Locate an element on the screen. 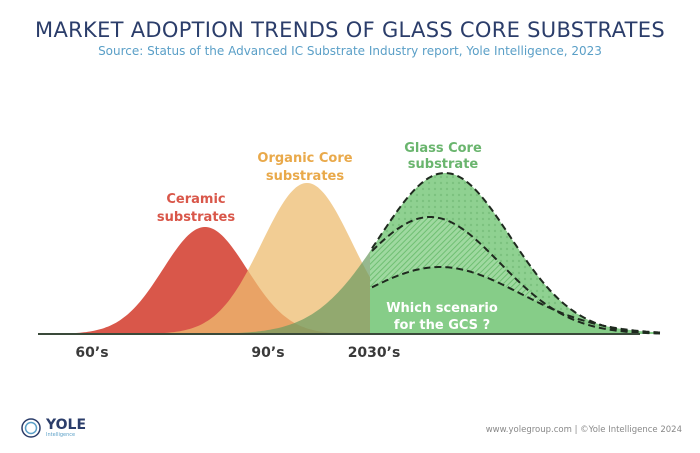 The height and width of the screenshot is (453, 700). logo-text: YOLE is located at coordinates (66, 424).